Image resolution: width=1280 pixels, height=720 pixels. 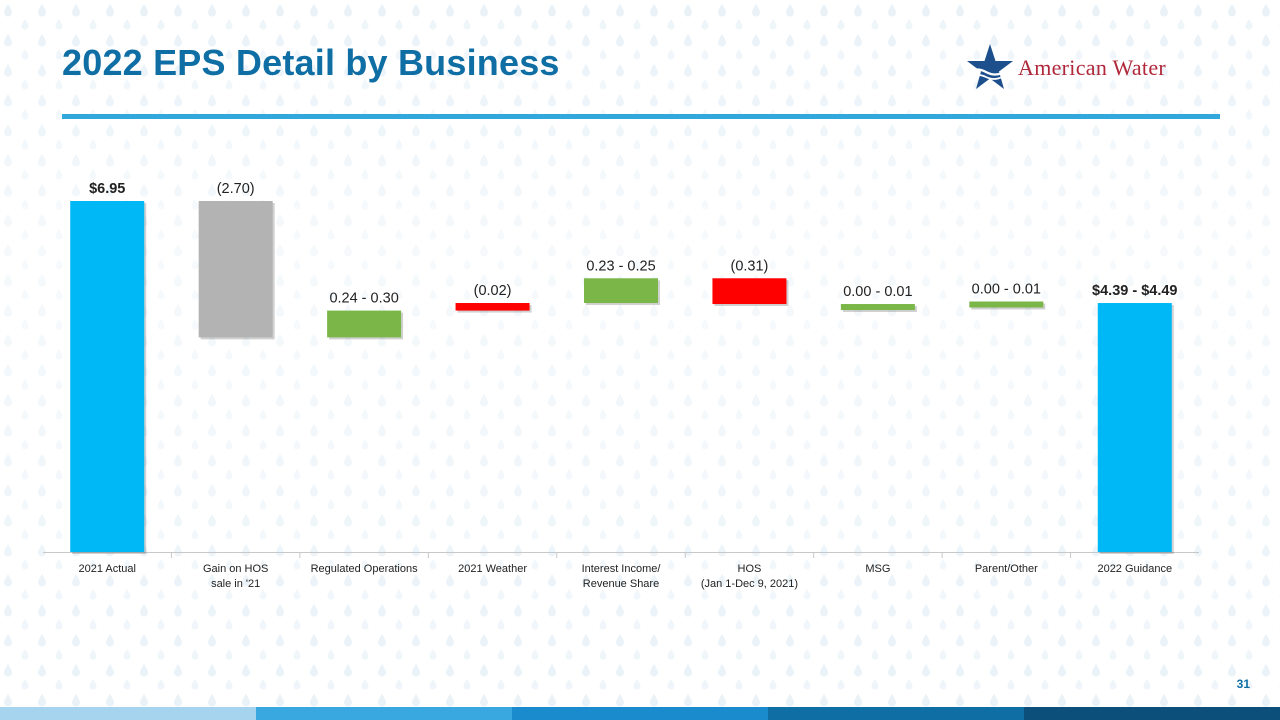 I want to click on american-water-logo: American Water, so click(x=1094, y=68).